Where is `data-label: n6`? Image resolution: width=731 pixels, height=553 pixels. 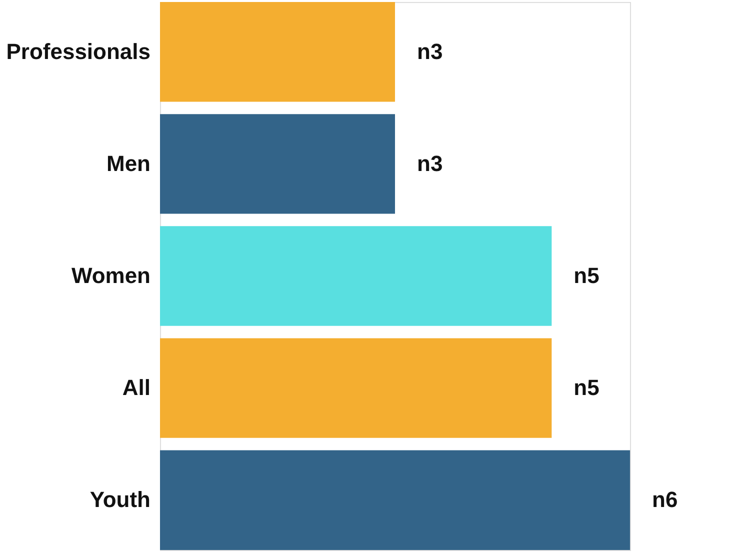
data-label: n6 is located at coordinates (665, 499).